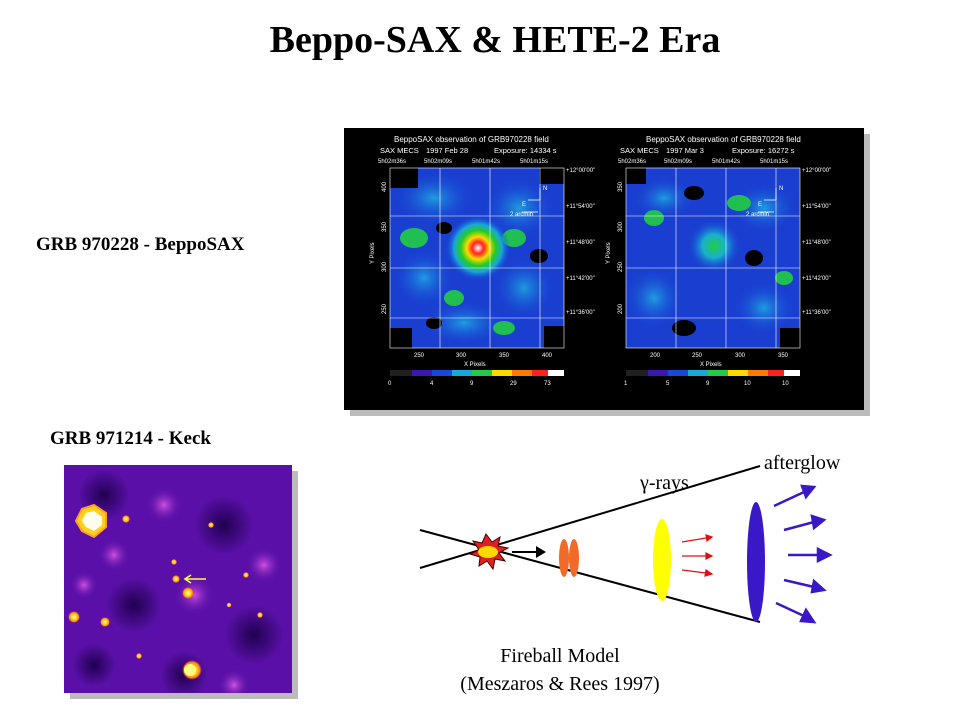 This screenshot has width=960, height=720. What do you see at coordinates (621, 308) in the screenshot?
I see `right-y-tick: 200` at bounding box center [621, 308].